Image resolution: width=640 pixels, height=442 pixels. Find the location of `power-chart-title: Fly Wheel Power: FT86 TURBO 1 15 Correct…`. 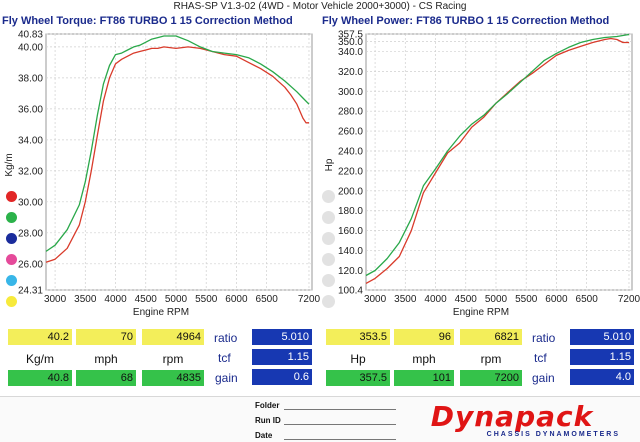

power-chart-title: Fly Wheel Power: FT86 TURBO 1 15 Correct… is located at coordinates (466, 21).